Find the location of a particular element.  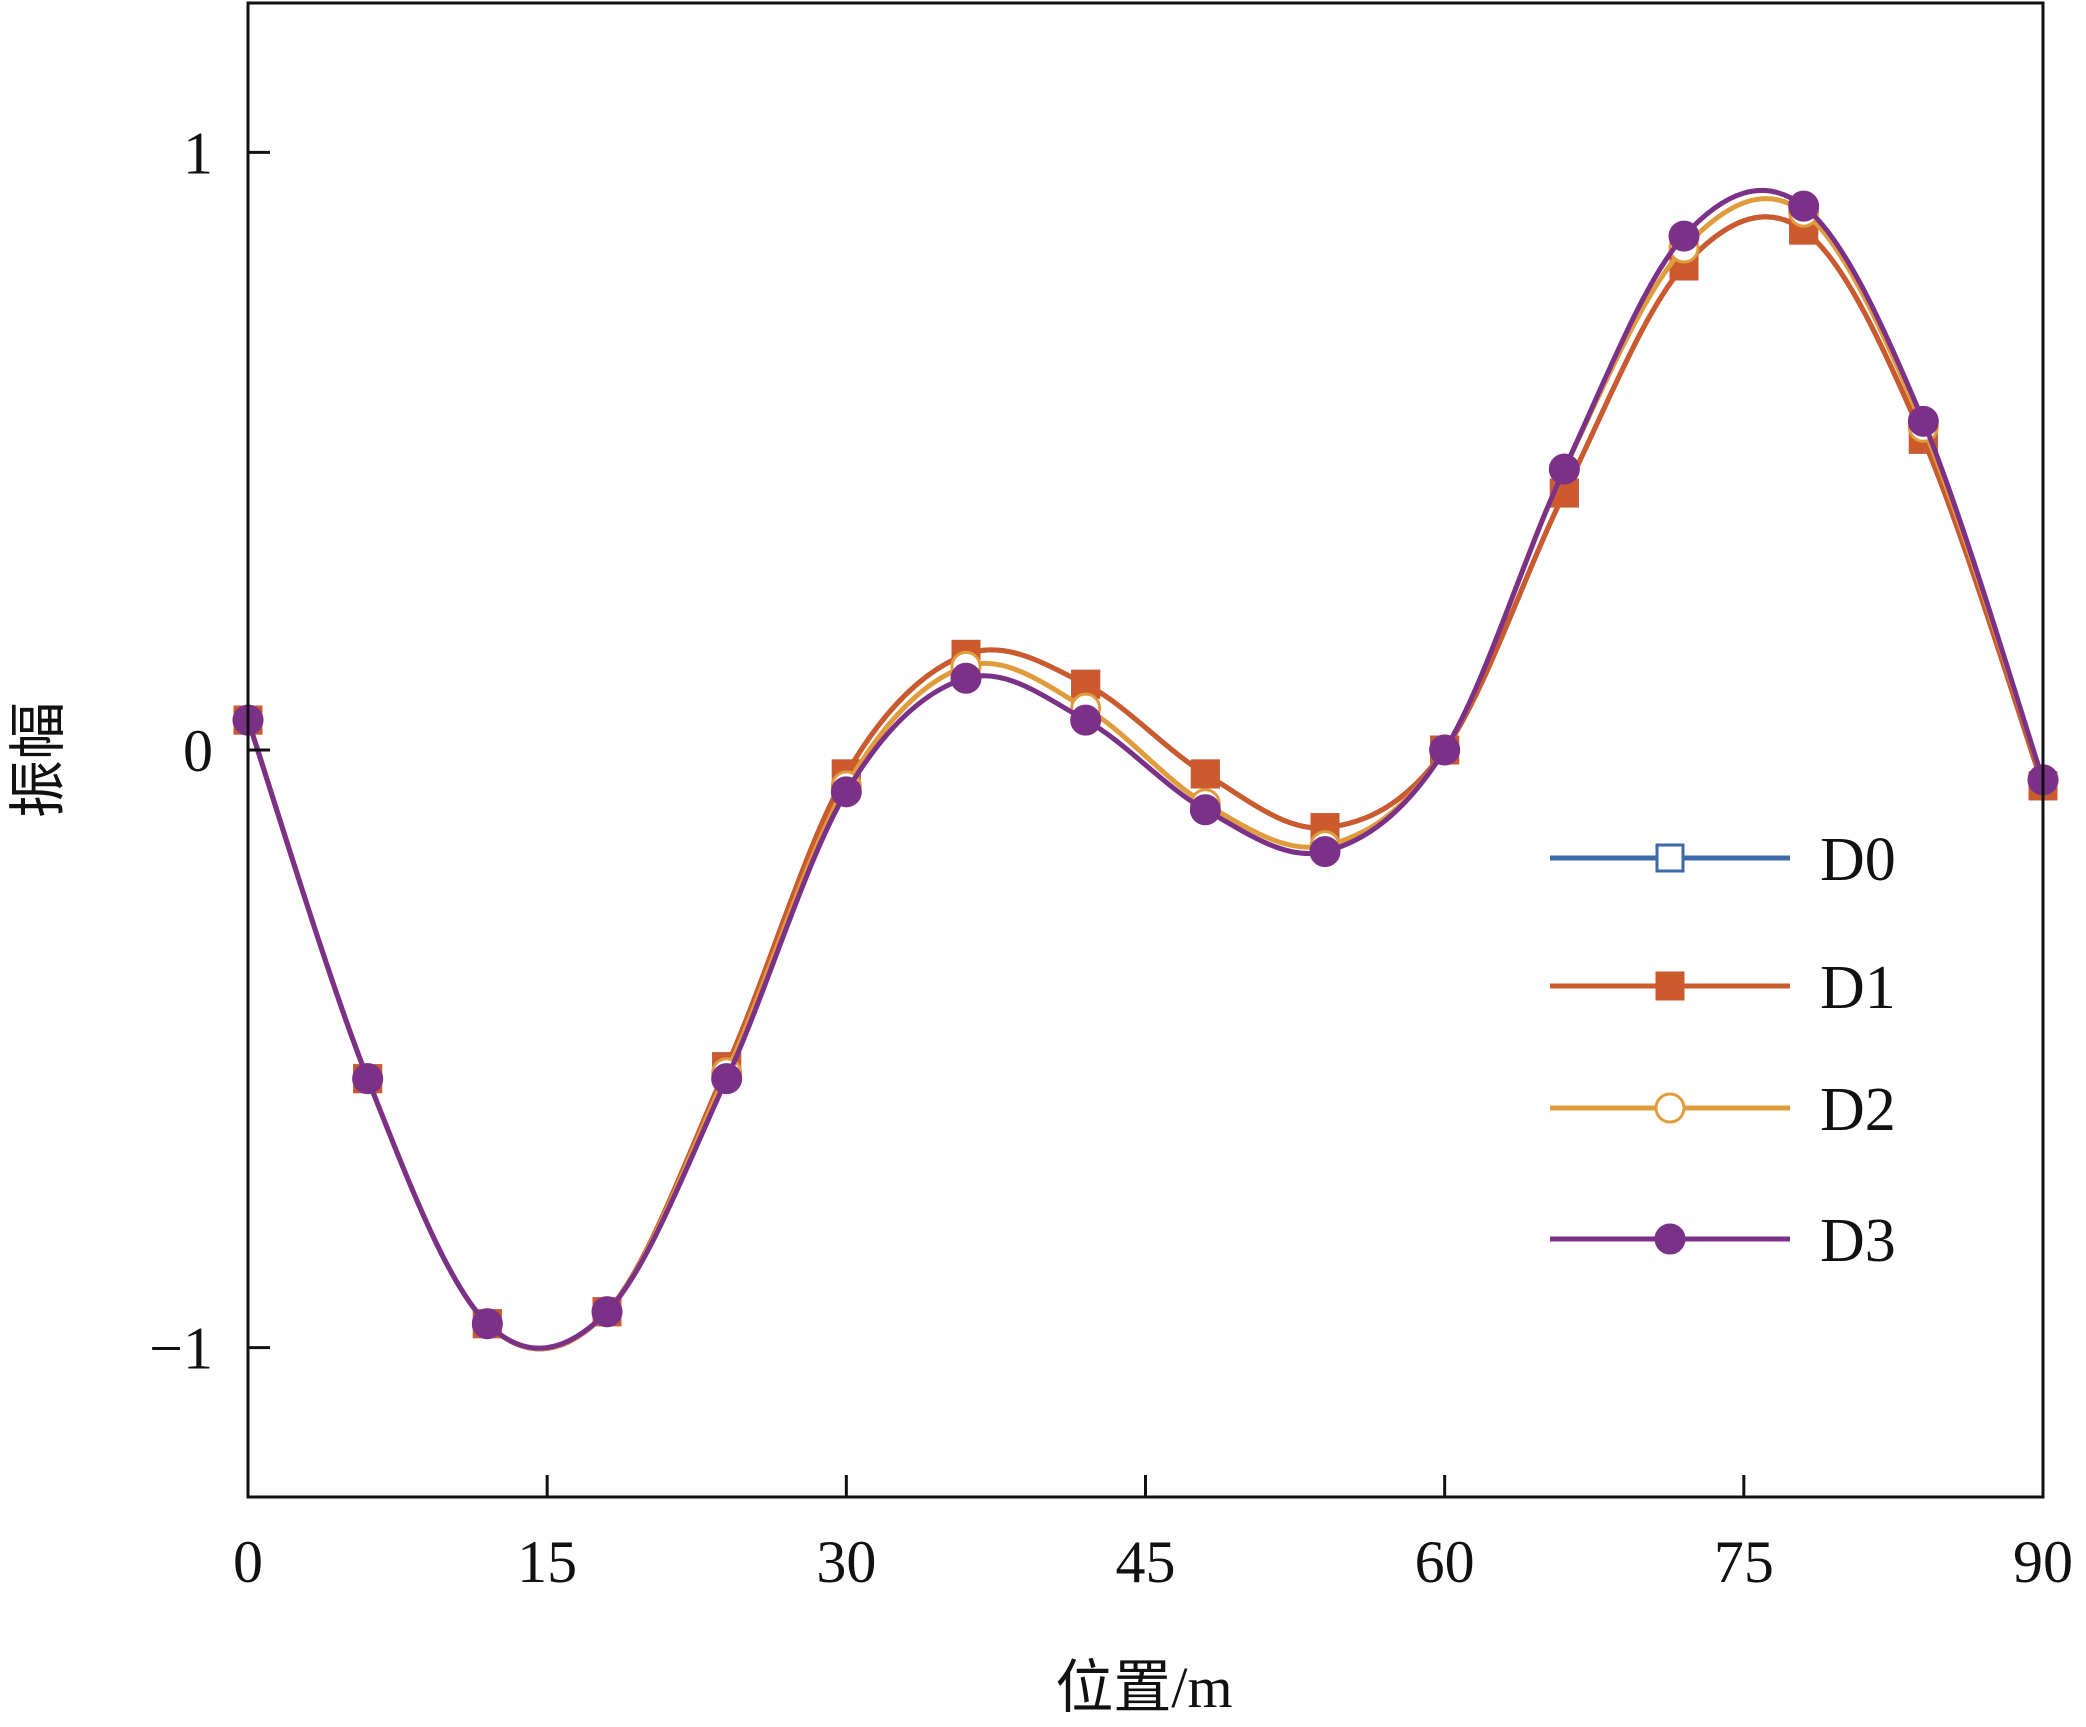

y-tick-label: −1 is located at coordinates (181, 1349).